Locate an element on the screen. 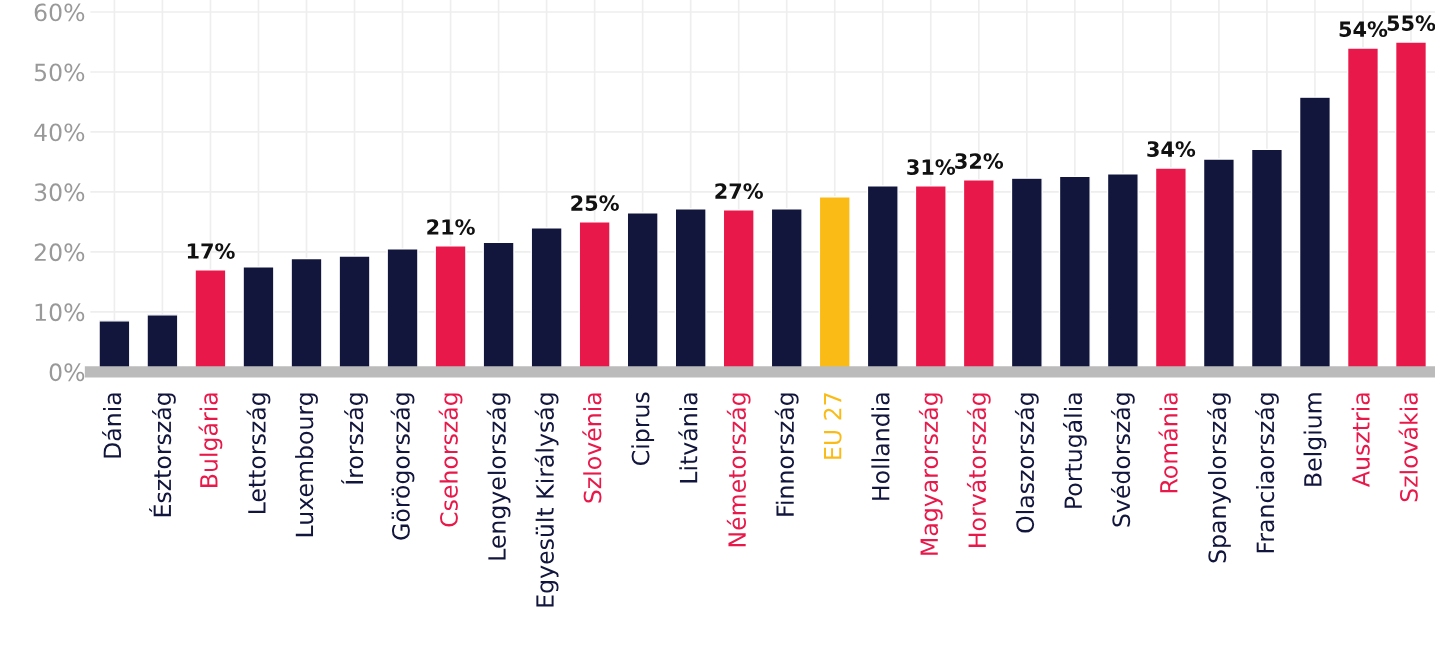 The image size is (1435, 670). x-tick-label: EU 27 is located at coordinates (832, 426).